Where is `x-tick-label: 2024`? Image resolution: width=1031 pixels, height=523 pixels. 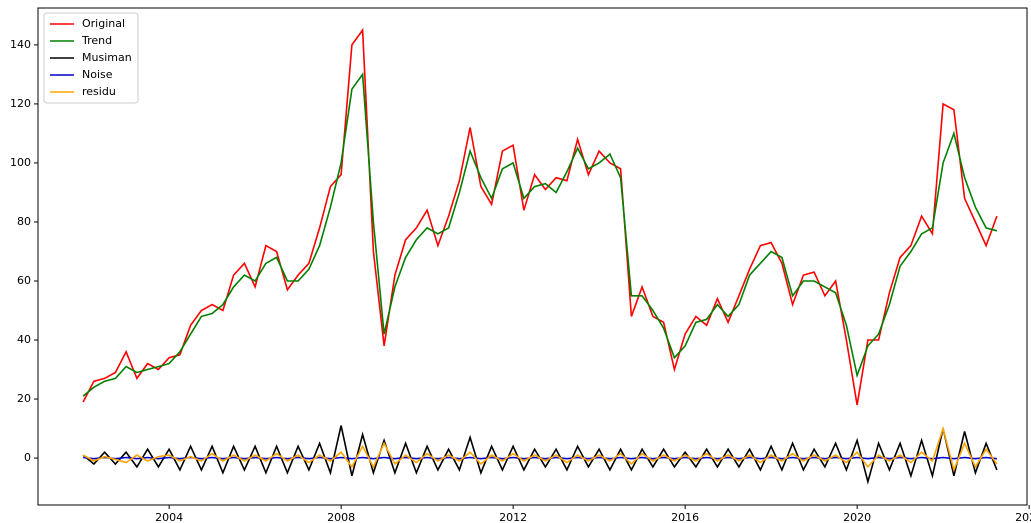 x-tick-label: 2024 is located at coordinates (1023, 517).